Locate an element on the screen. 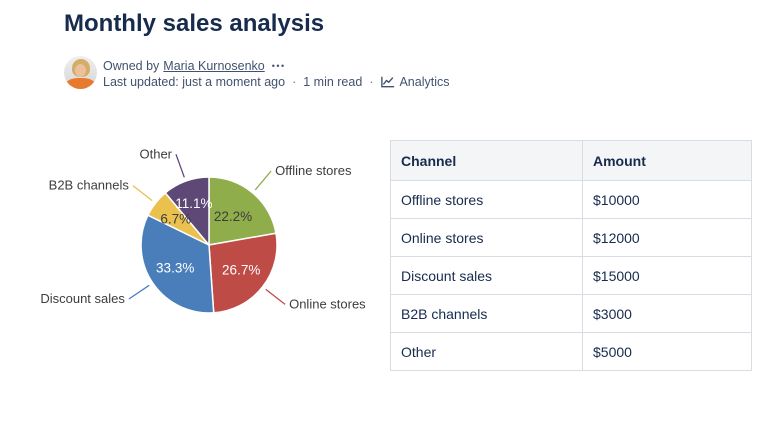  owner-link: Maria Kurnosenko is located at coordinates (214, 66).